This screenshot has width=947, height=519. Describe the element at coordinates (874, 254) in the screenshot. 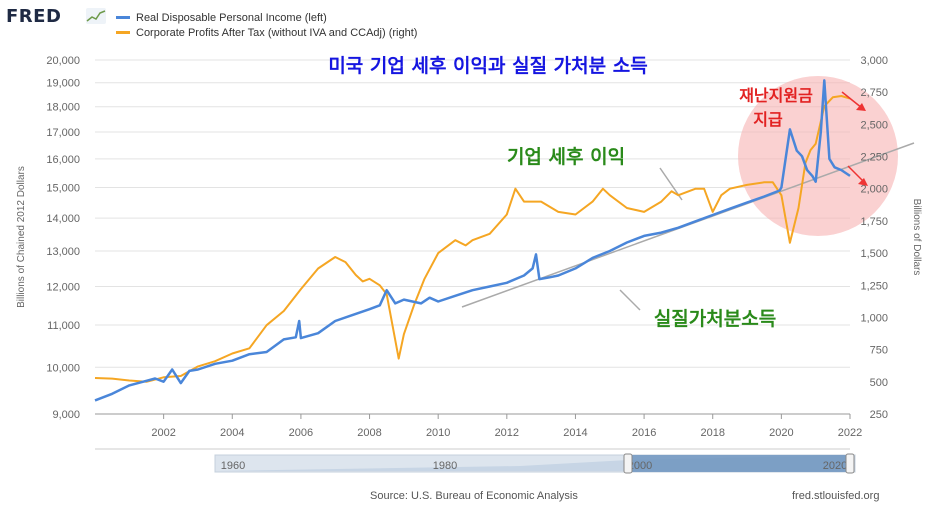

I see `y-right-tick-label: 1,500` at that location.